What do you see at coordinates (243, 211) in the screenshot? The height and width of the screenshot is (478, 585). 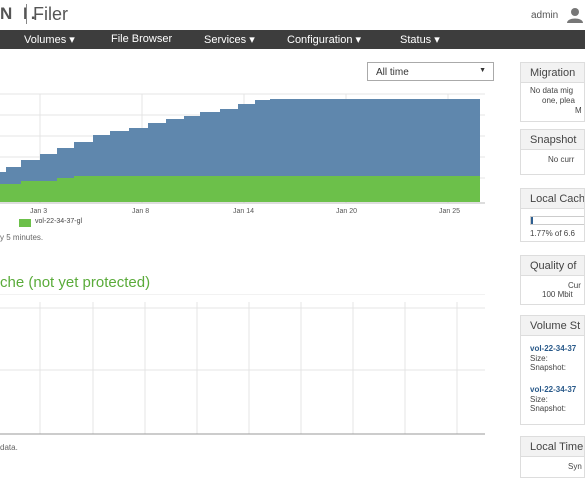 I see `x-tick-label: Jan 14` at bounding box center [243, 211].